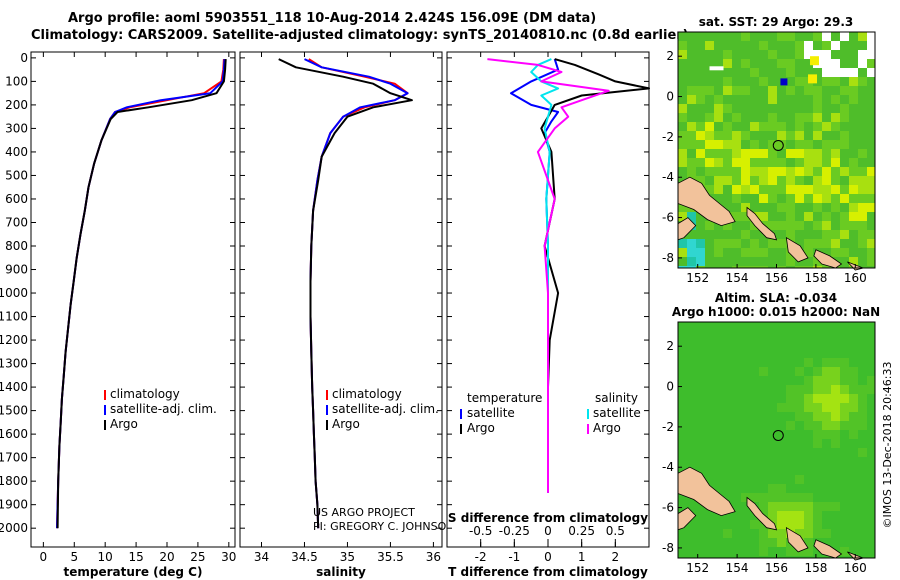 The width and height of the screenshot is (900, 580). I want to click on salinity-legend-label: climatology, so click(367, 394).